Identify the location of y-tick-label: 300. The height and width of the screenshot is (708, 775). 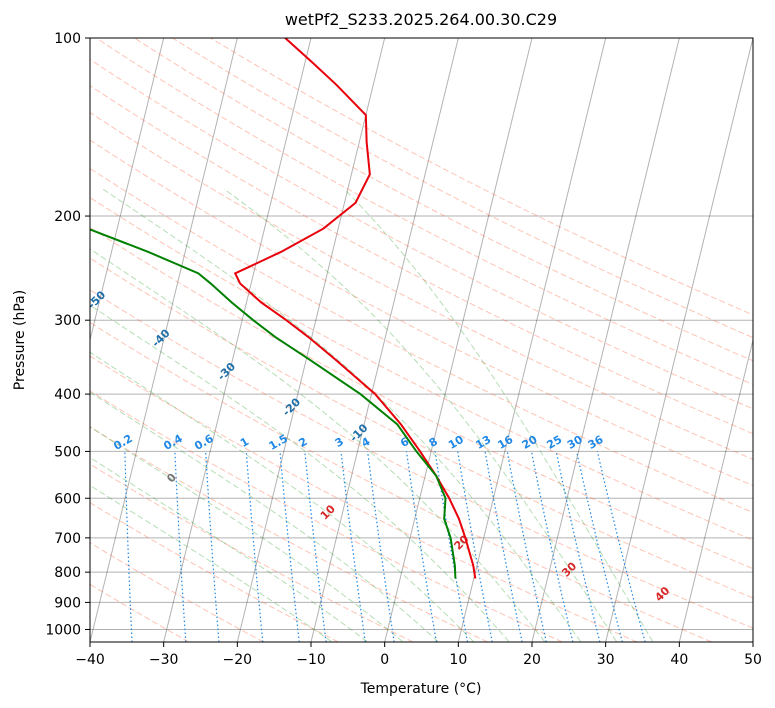
(67, 321).